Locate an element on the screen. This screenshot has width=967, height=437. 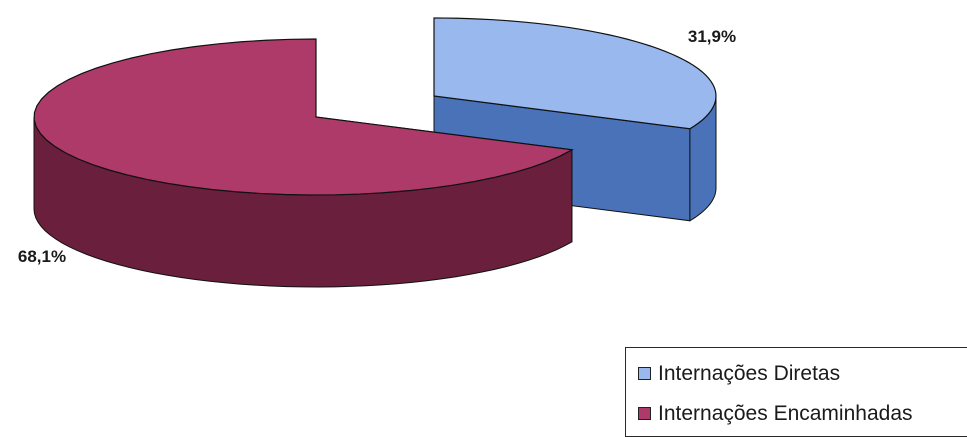
legend-item-referred-admissions: Internações Encaminhadas is located at coordinates (775, 413).